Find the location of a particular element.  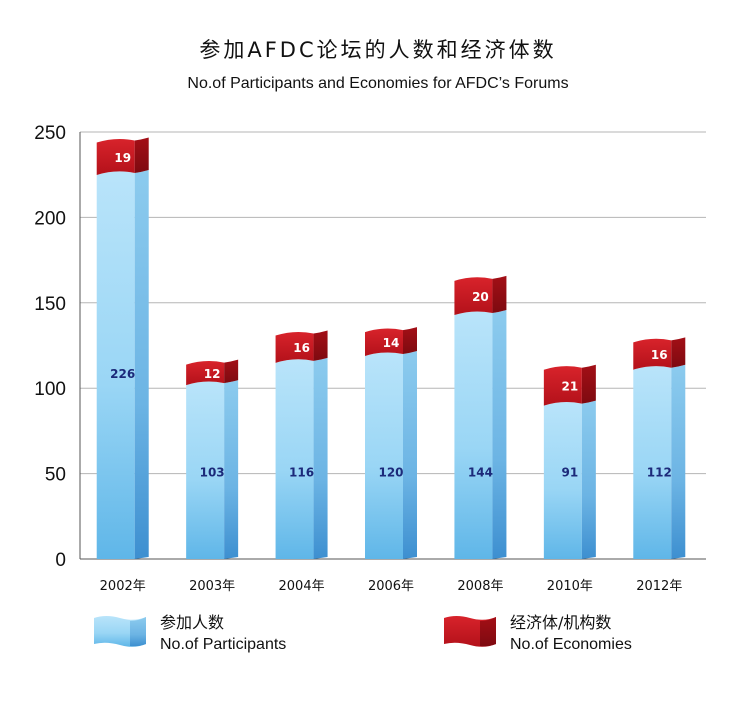

bar-group: 21 91 is located at coordinates (569, 461).